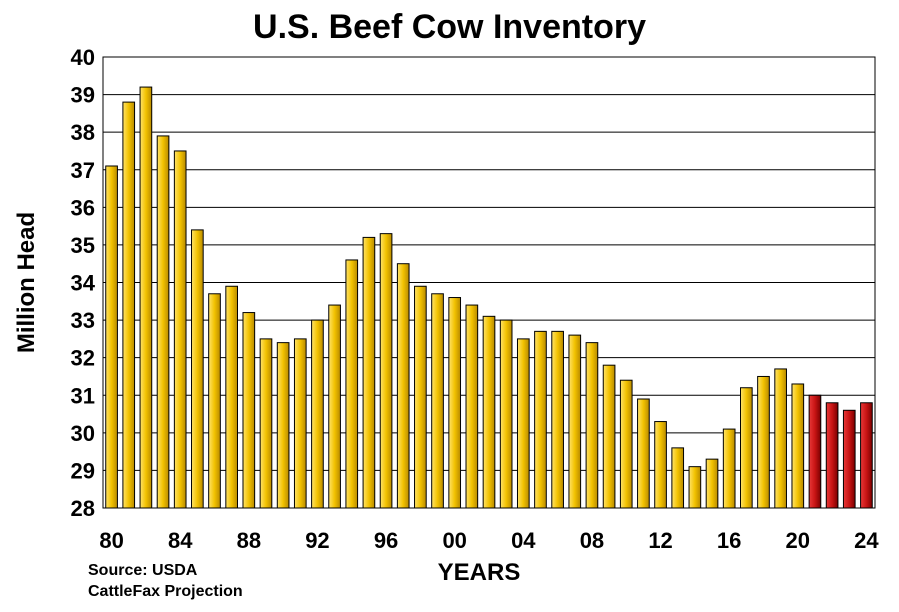 Image resolution: width=899 pixels, height=612 pixels. I want to click on chart-notes: Source: USDA CattleFax Projection, so click(165, 581).